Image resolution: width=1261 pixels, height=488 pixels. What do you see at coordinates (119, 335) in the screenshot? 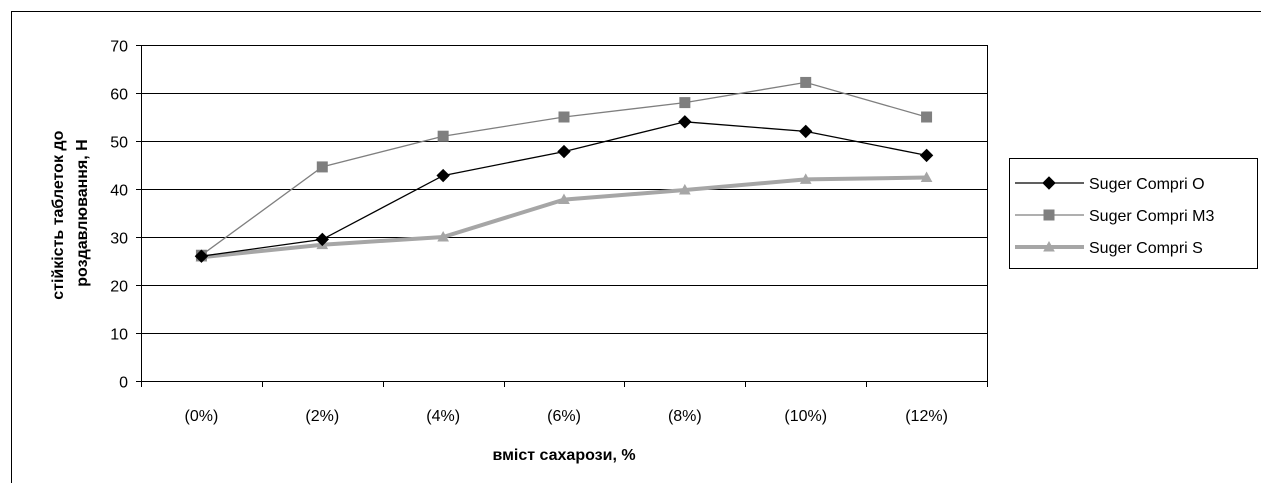
I see `y-tick-label: 10` at bounding box center [119, 335].